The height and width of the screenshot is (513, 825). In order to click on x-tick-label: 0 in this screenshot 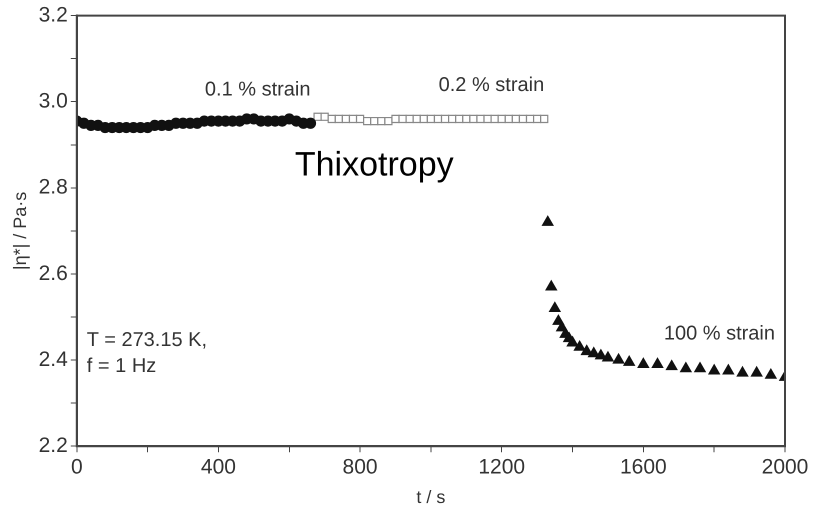, I will do `click(76, 467)`.